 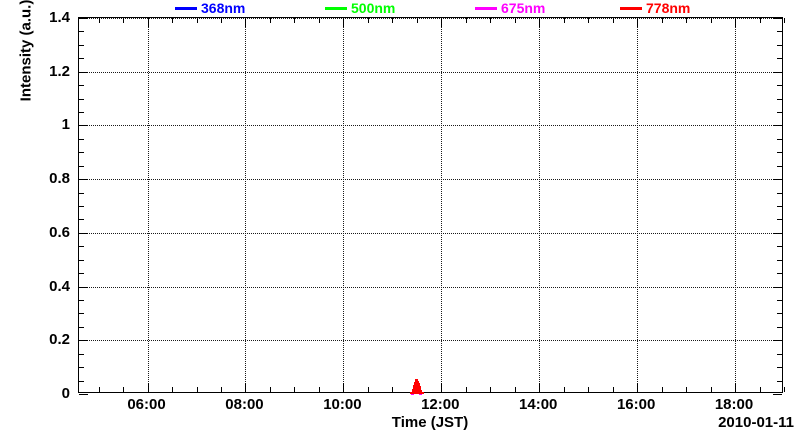 What do you see at coordinates (59, 232) in the screenshot?
I see `y-tick-label: 0.6` at bounding box center [59, 232].